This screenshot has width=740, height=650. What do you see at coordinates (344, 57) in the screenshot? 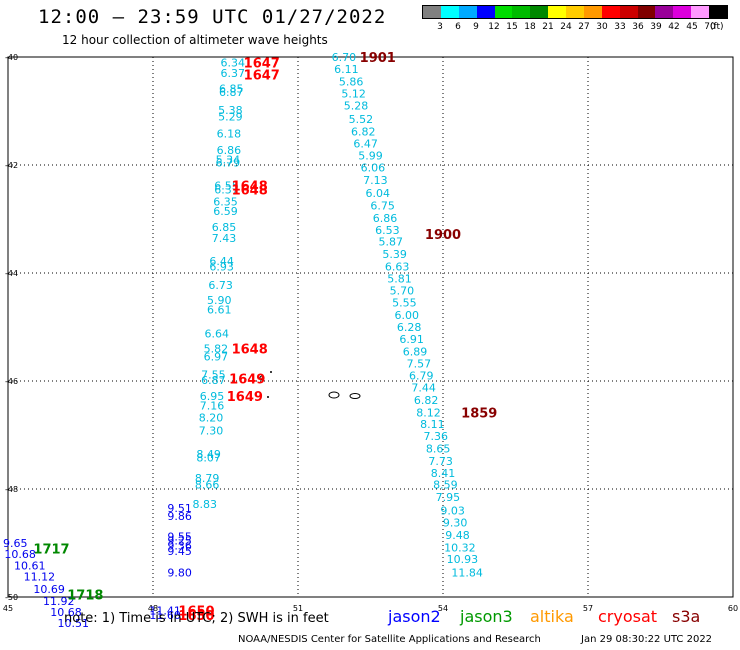
I see `swh-value-label: 6.70` at bounding box center [344, 57].